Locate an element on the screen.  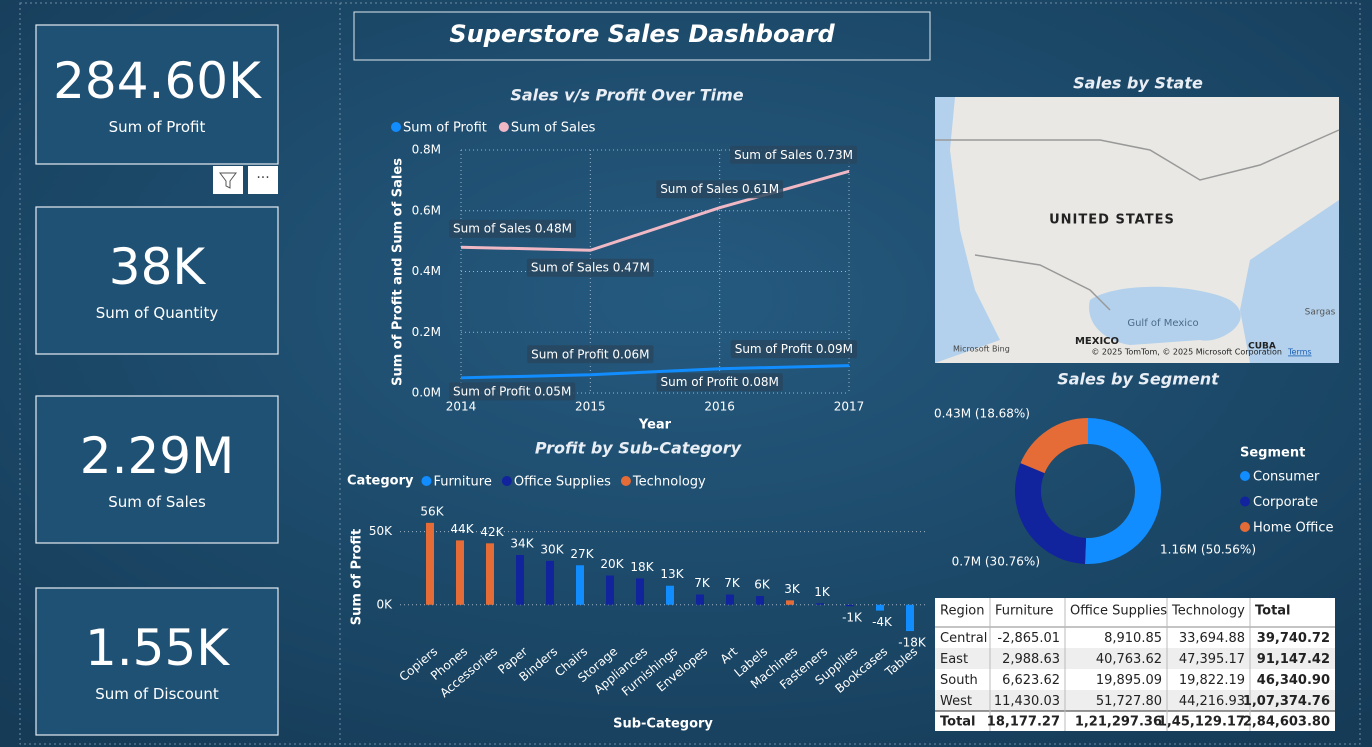
table-cell: 47,395.17 is located at coordinates (1212, 659).